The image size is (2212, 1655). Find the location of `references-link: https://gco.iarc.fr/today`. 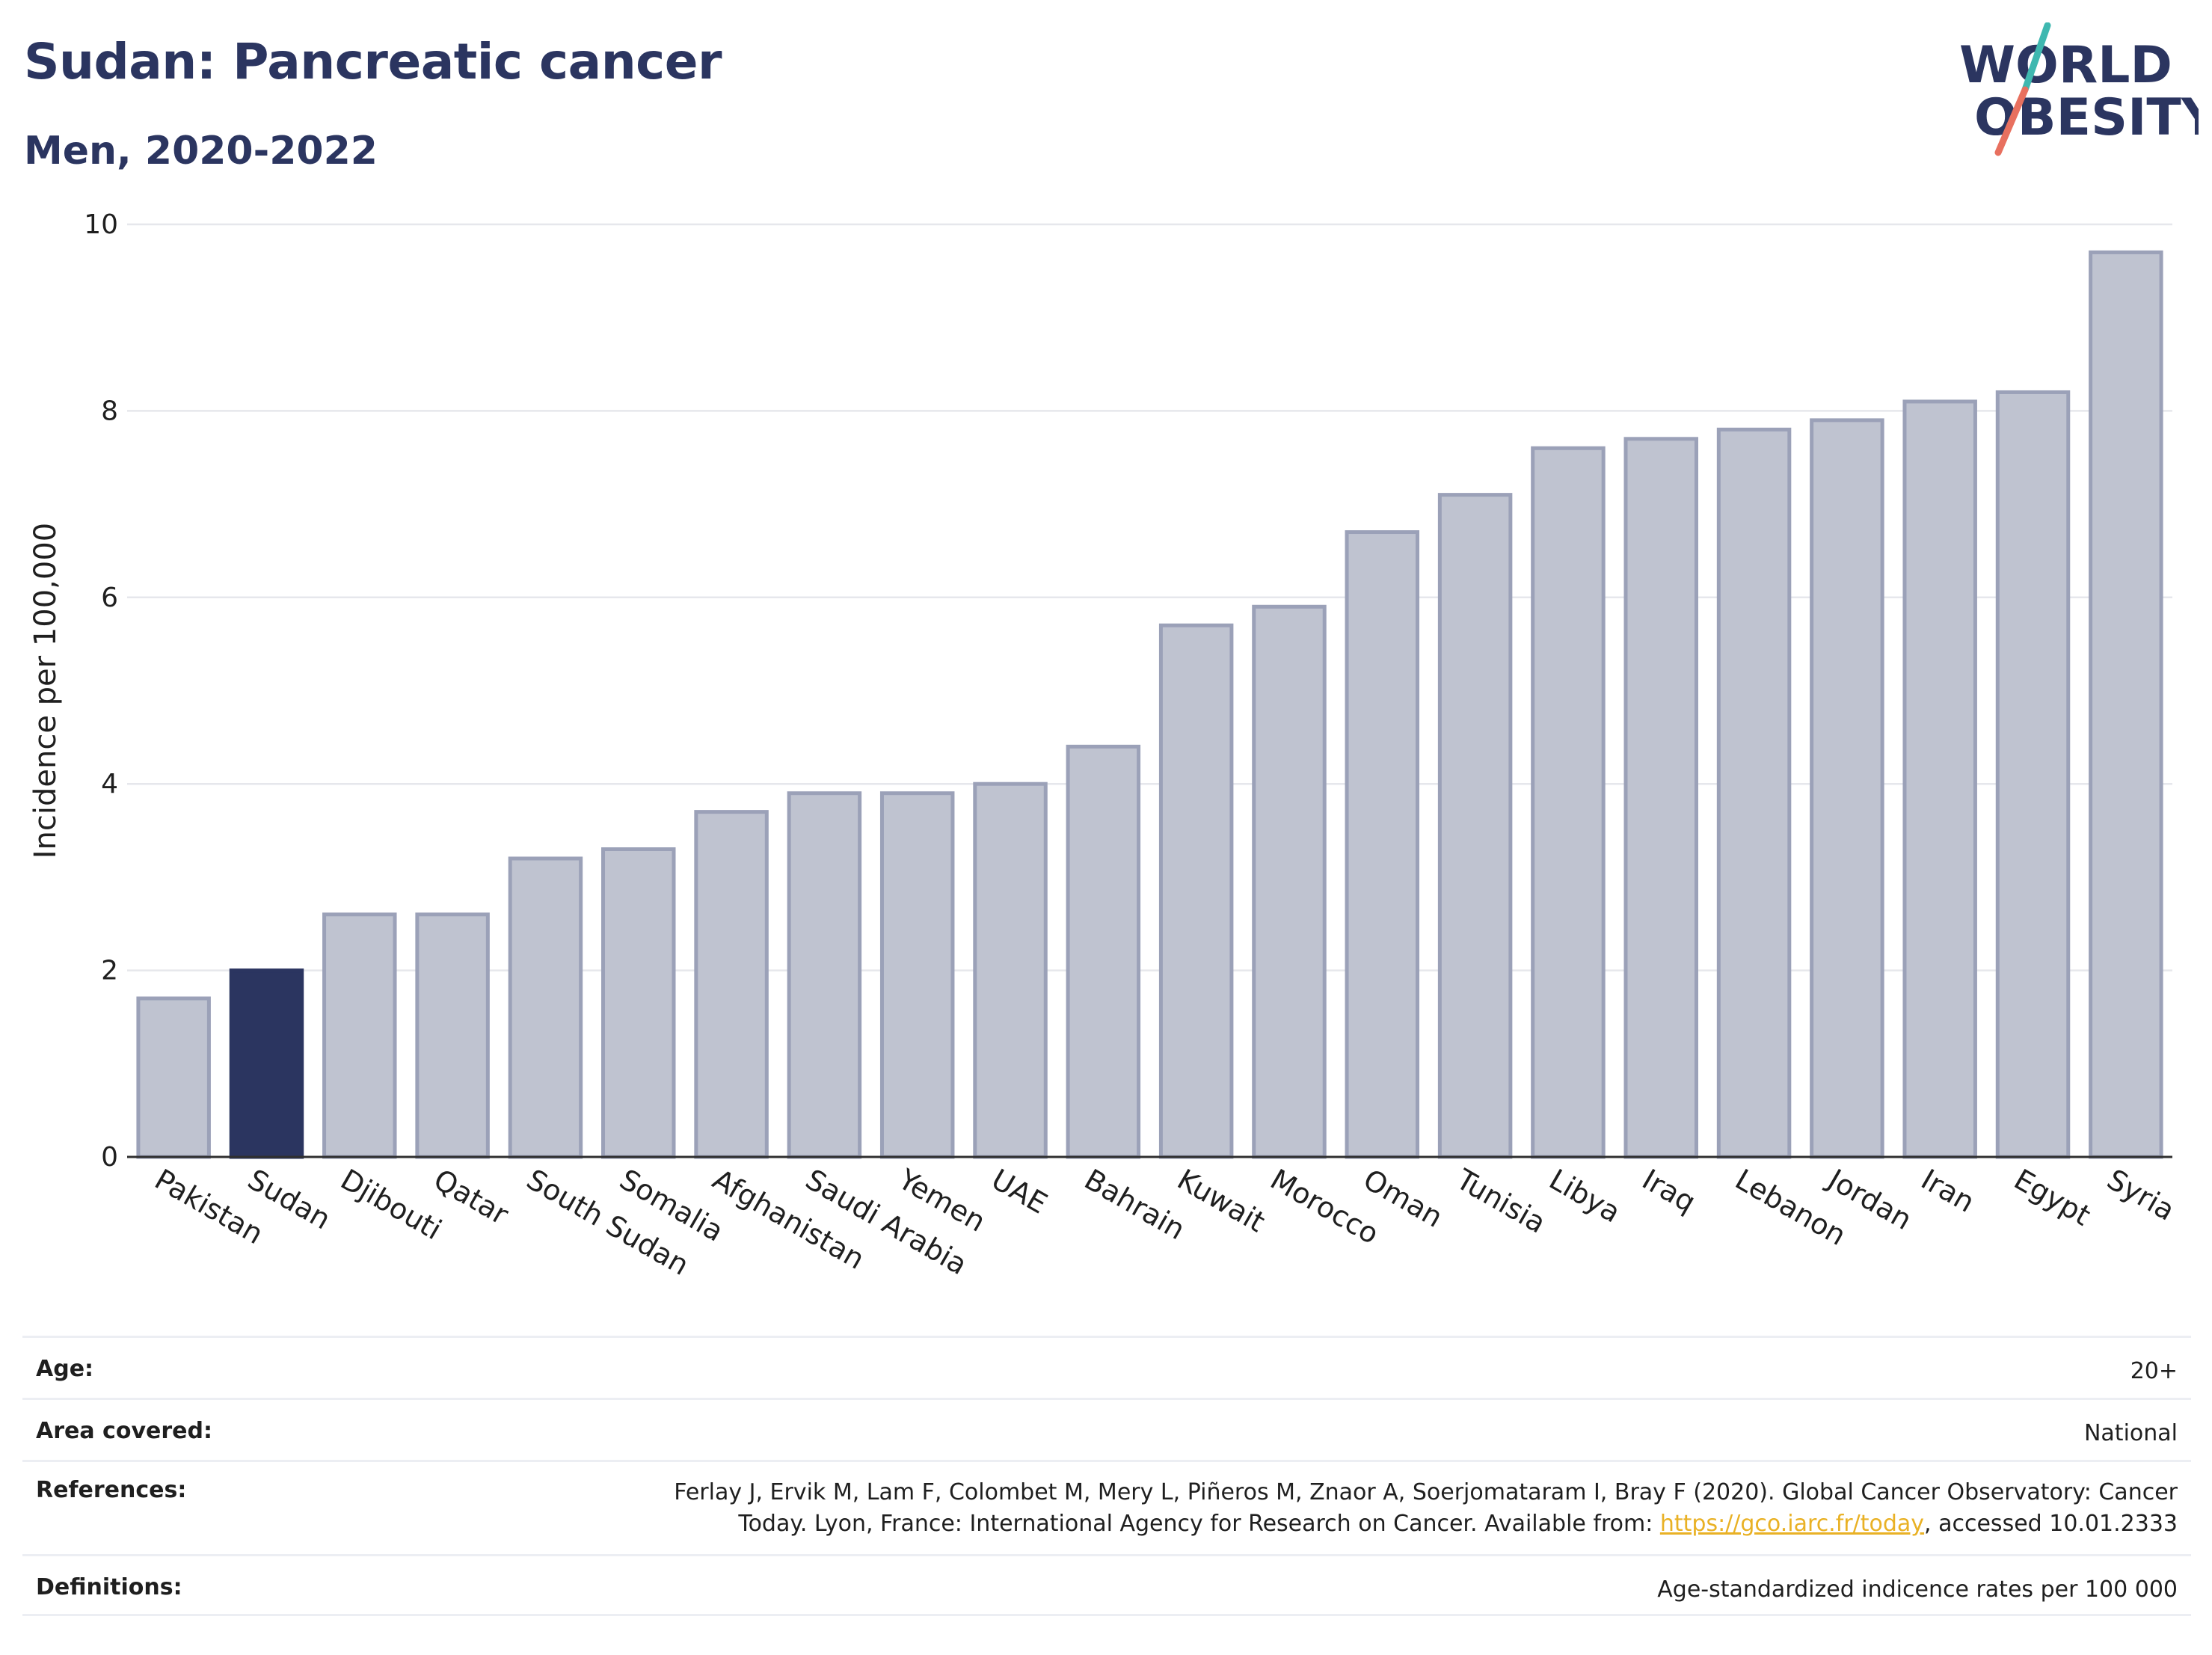

references-link: https://gco.iarc.fr/today is located at coordinates (1792, 1524).